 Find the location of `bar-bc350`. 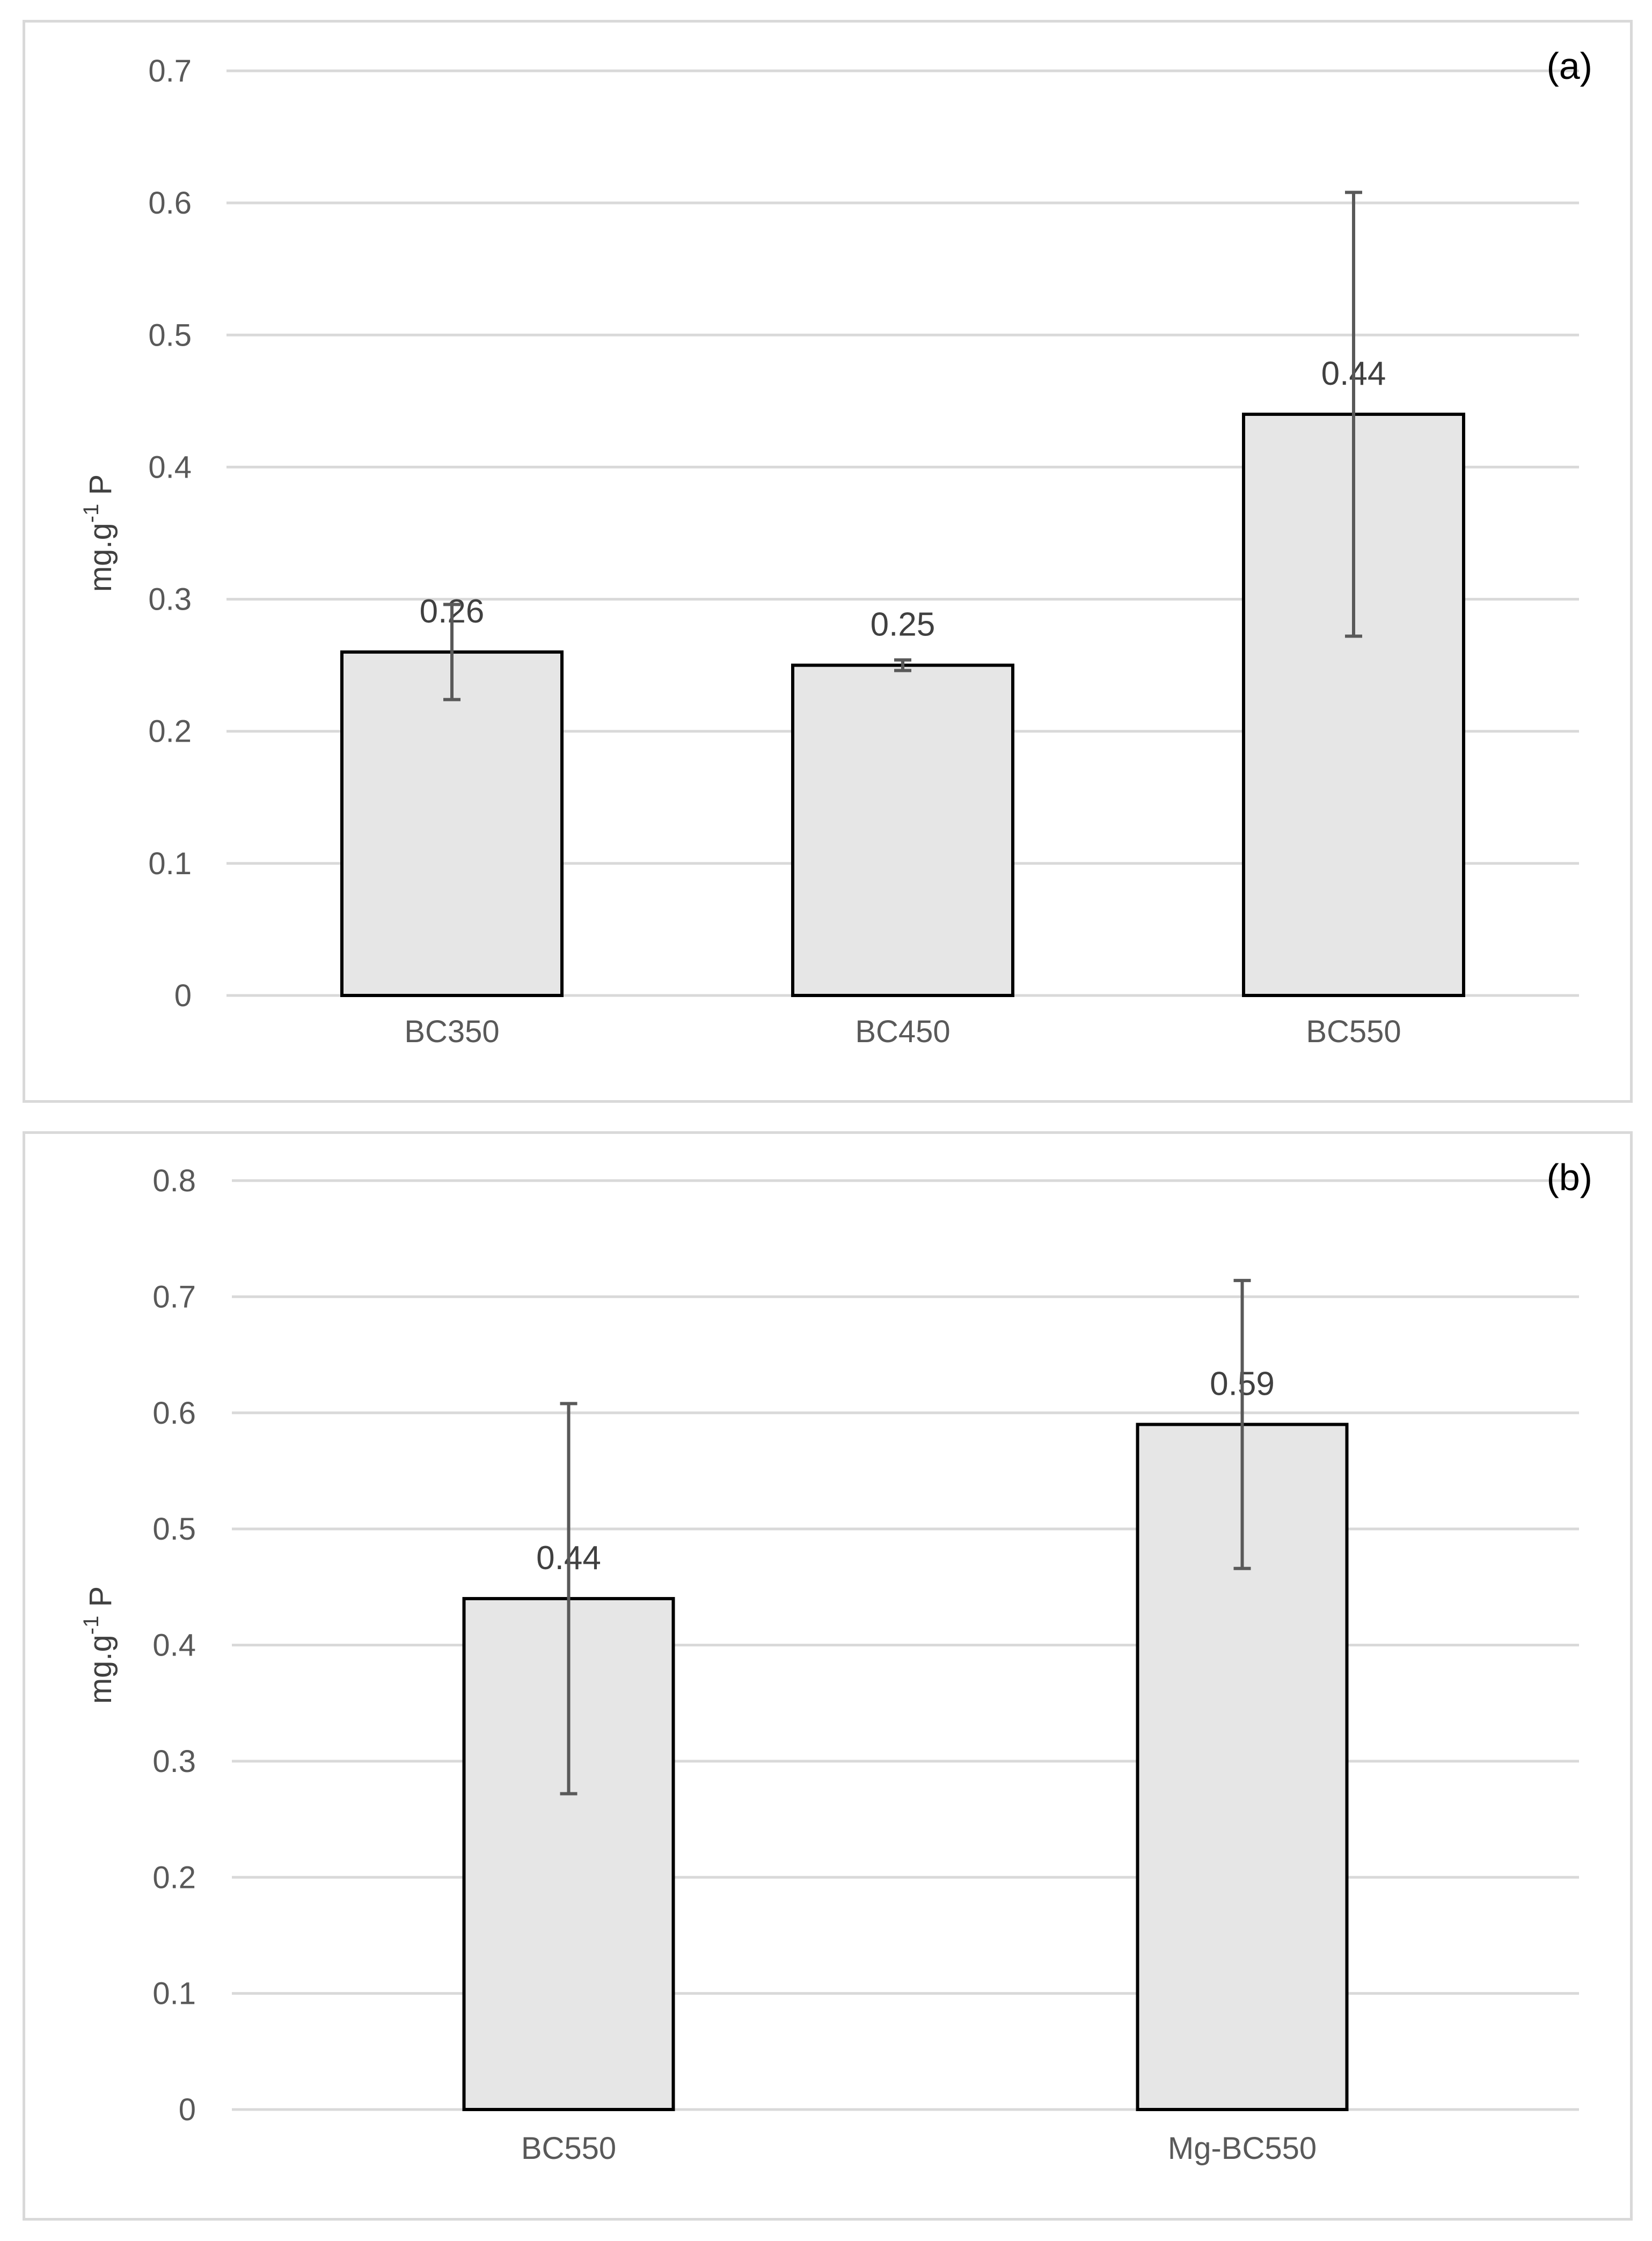

bar-bc350 is located at coordinates (452, 823).